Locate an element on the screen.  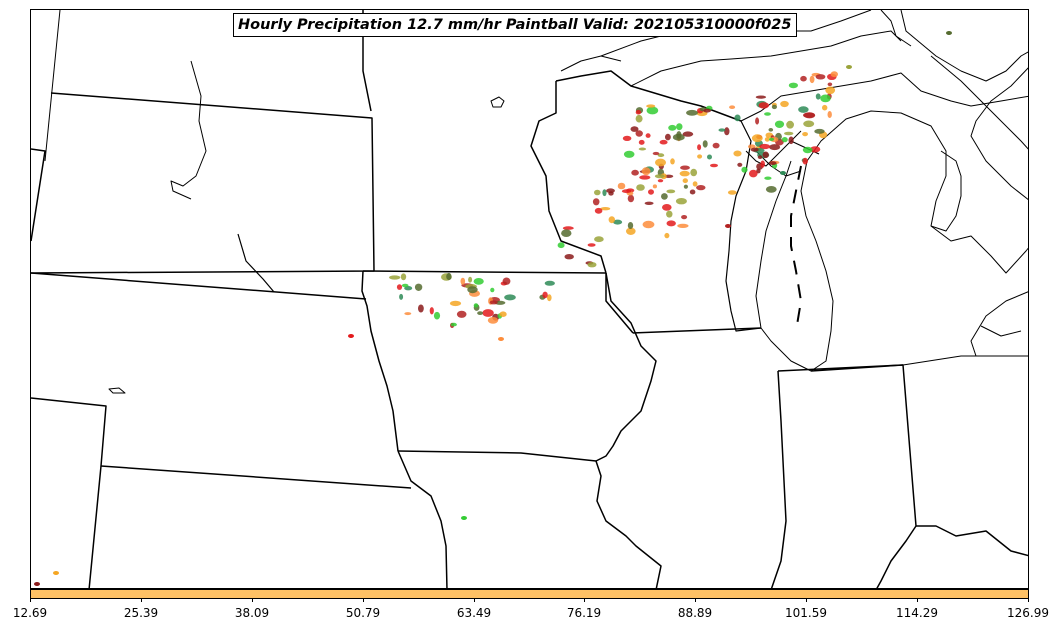
river is located at coordinates (256, 263).